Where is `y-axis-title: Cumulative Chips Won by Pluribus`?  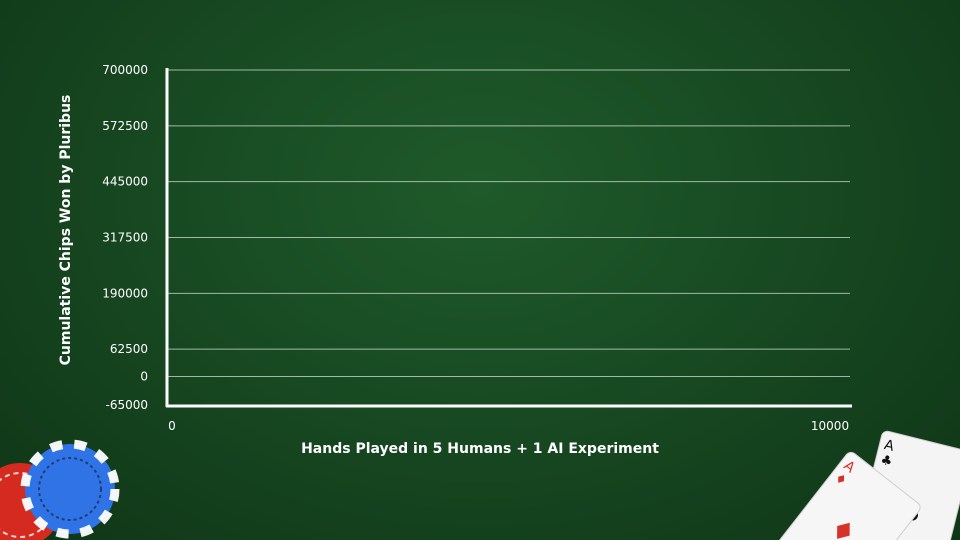 y-axis-title: Cumulative Chips Won by Pluribus is located at coordinates (66, 230).